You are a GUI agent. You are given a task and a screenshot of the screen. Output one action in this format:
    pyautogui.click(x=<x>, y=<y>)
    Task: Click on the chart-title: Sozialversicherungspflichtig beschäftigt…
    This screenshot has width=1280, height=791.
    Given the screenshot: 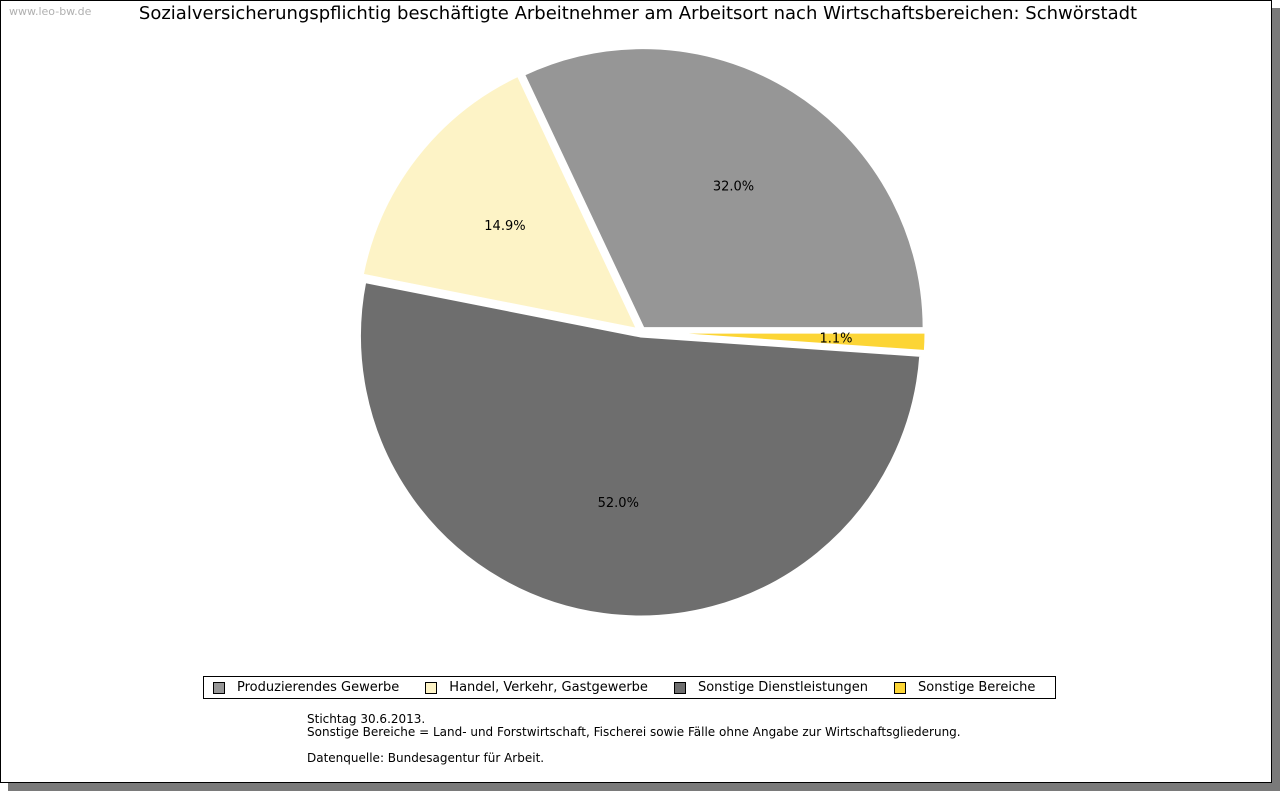 What is the action you would take?
    pyautogui.click(x=638, y=13)
    